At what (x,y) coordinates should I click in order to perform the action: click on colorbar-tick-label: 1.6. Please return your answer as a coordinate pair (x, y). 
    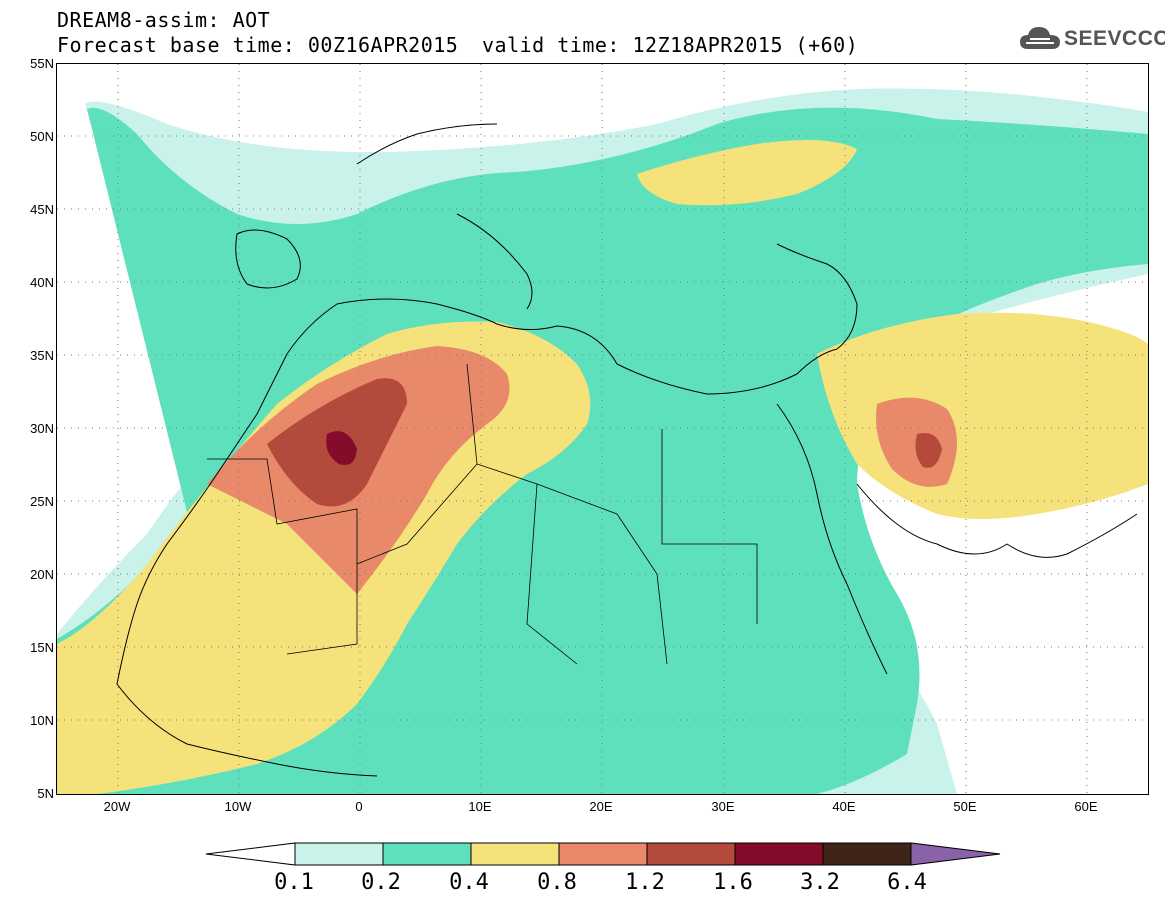
    Looking at the image, I should click on (733, 882).